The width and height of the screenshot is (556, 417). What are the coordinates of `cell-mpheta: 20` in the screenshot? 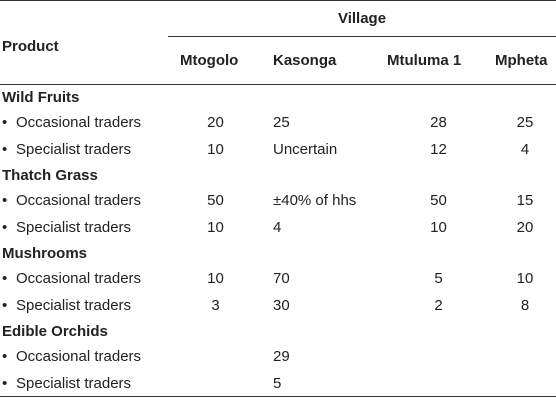 It's located at (525, 227).